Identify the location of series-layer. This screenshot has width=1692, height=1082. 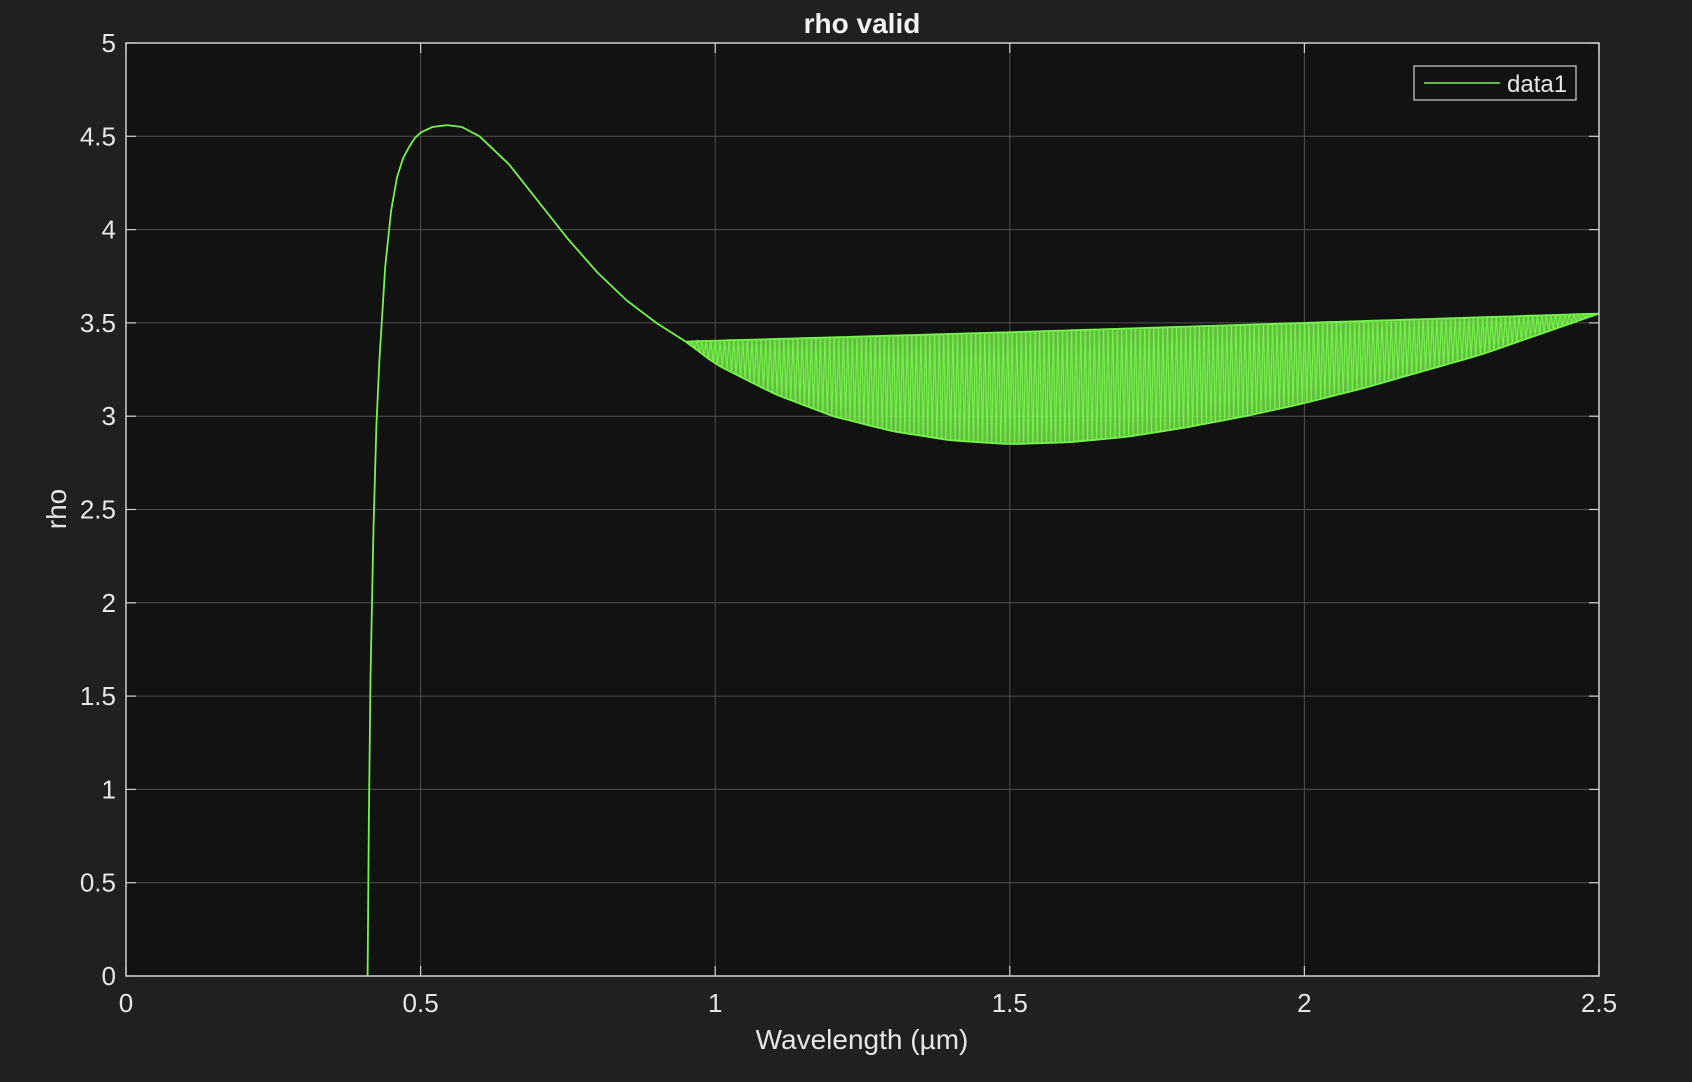
(526, 550).